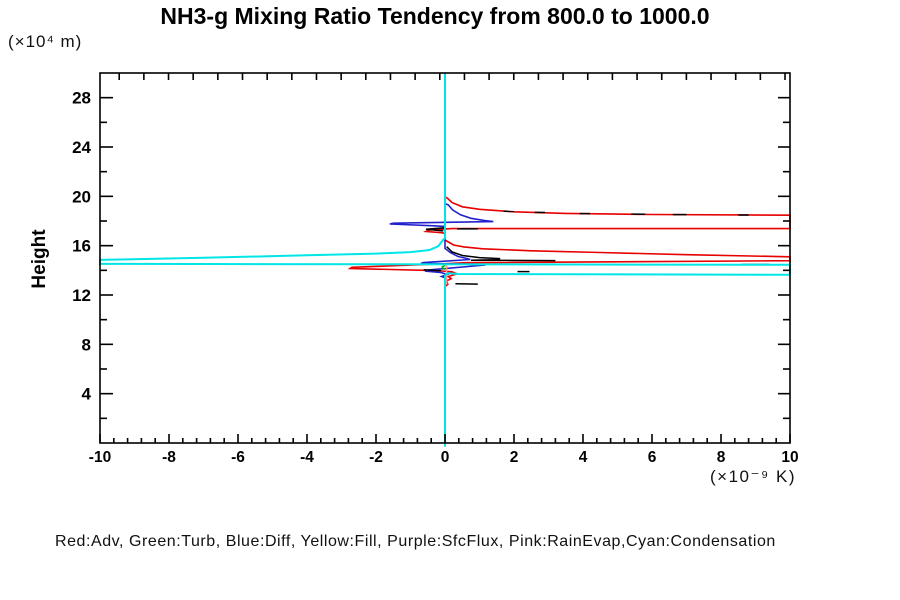  Describe the element at coordinates (441, 256) in the screenshot. I see `series-diff-curve` at that location.